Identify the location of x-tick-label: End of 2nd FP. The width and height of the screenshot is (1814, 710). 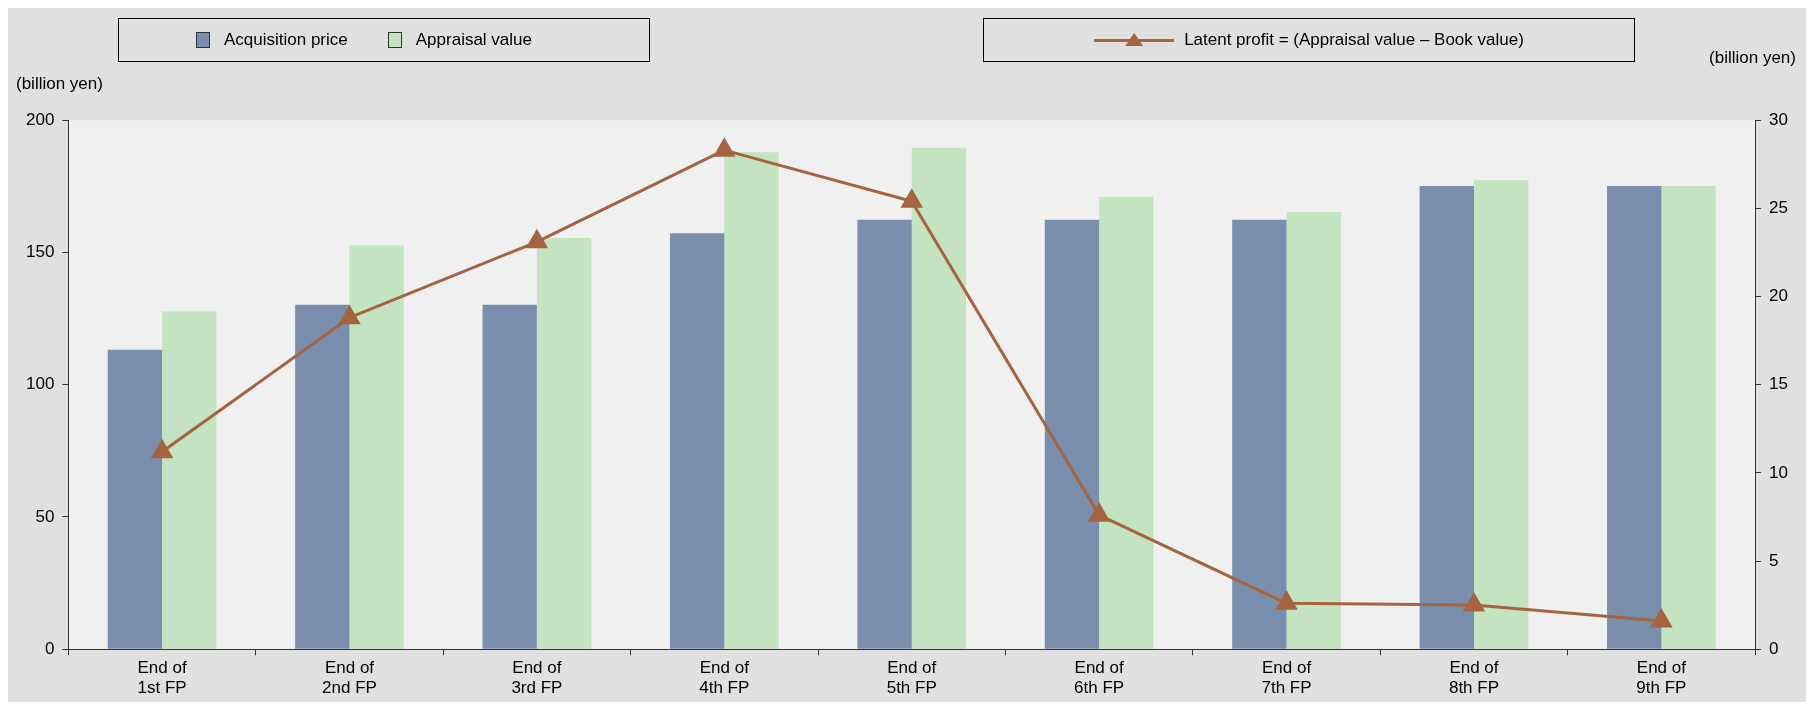
(349, 678).